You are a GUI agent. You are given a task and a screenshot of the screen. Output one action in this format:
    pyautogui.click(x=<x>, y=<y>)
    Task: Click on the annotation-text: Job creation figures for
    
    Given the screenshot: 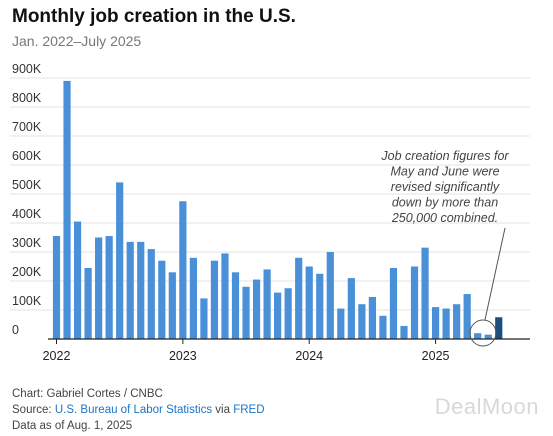 What is the action you would take?
    pyautogui.click(x=444, y=156)
    